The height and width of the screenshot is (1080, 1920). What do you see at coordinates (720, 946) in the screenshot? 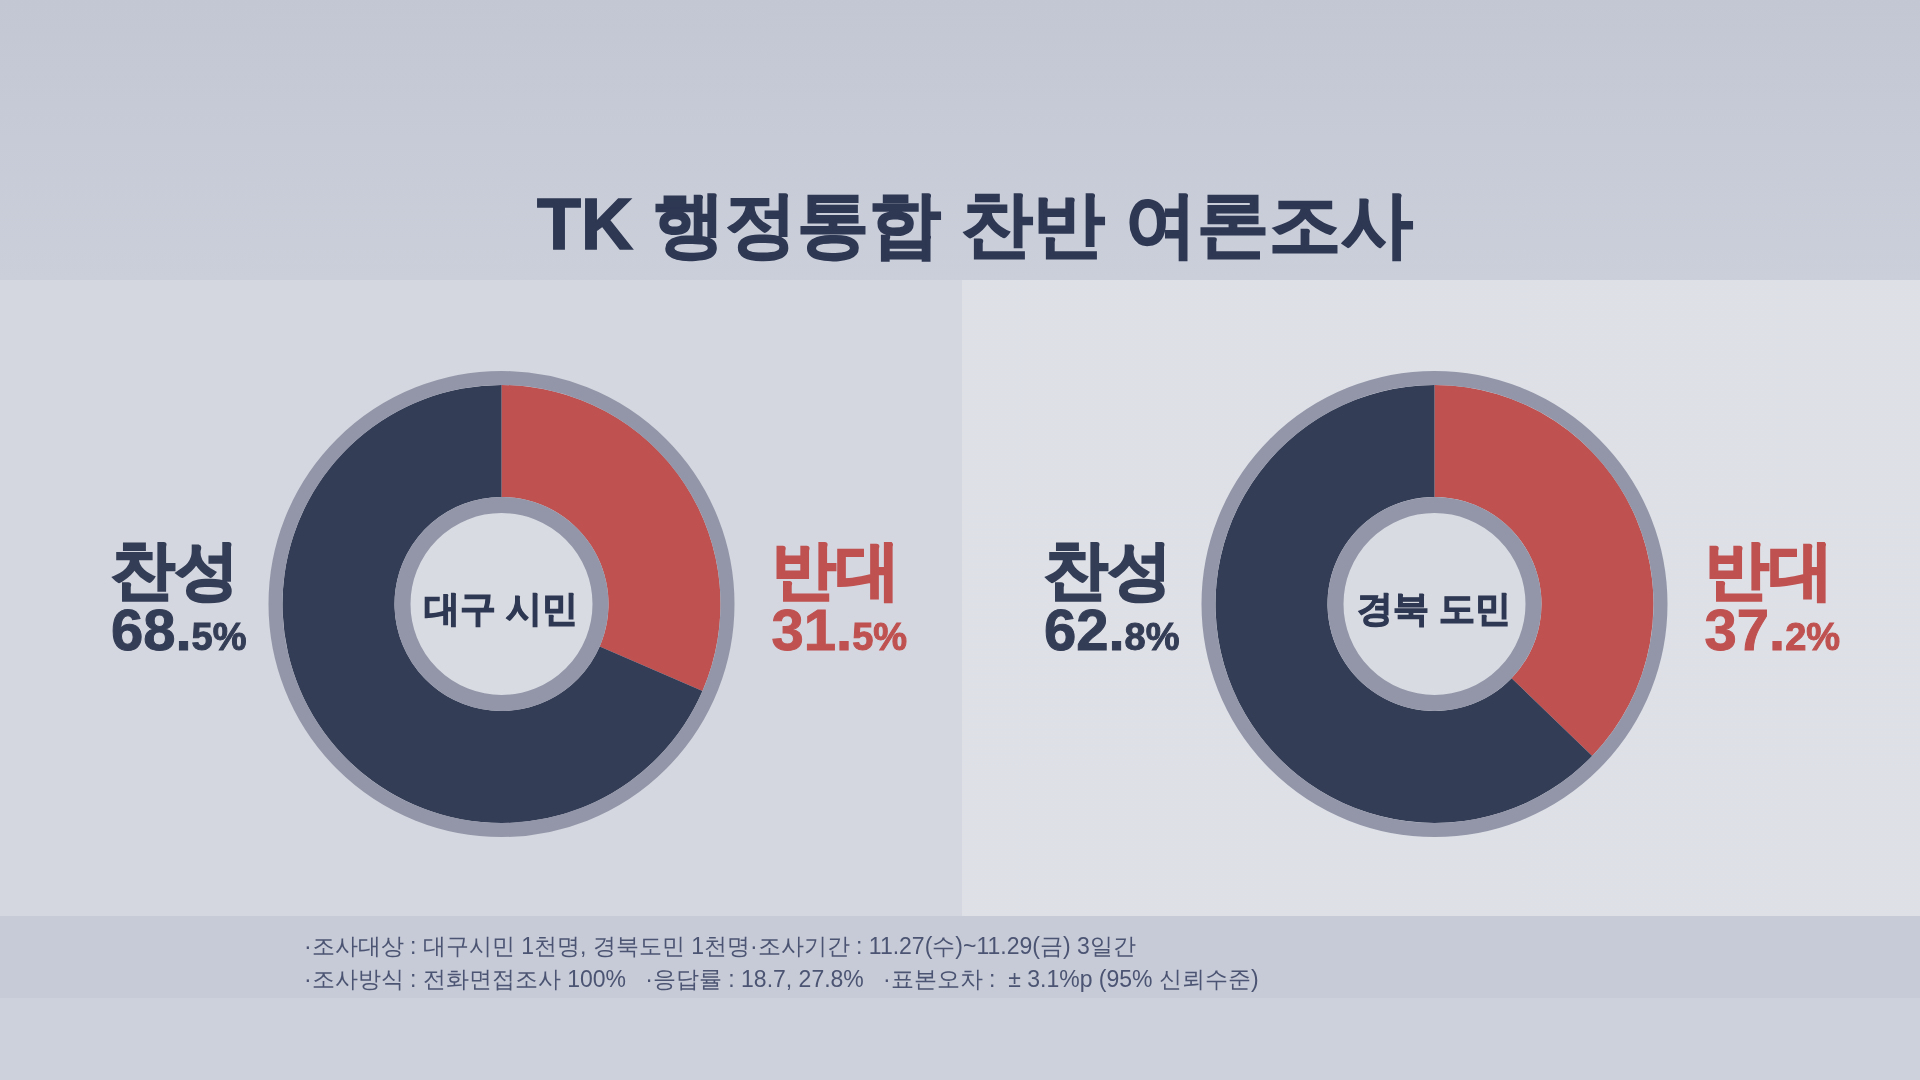
I see `text: ·조사대상 : 대구시민 1천명, 경북도민 1천명·조사기간 : 11.27(수)~11.29(금) 3일간` at bounding box center [720, 946].